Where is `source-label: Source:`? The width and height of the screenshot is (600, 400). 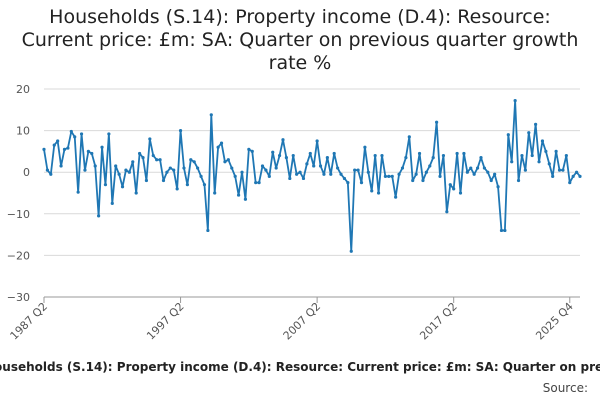
source-label: Source: is located at coordinates (565, 388).